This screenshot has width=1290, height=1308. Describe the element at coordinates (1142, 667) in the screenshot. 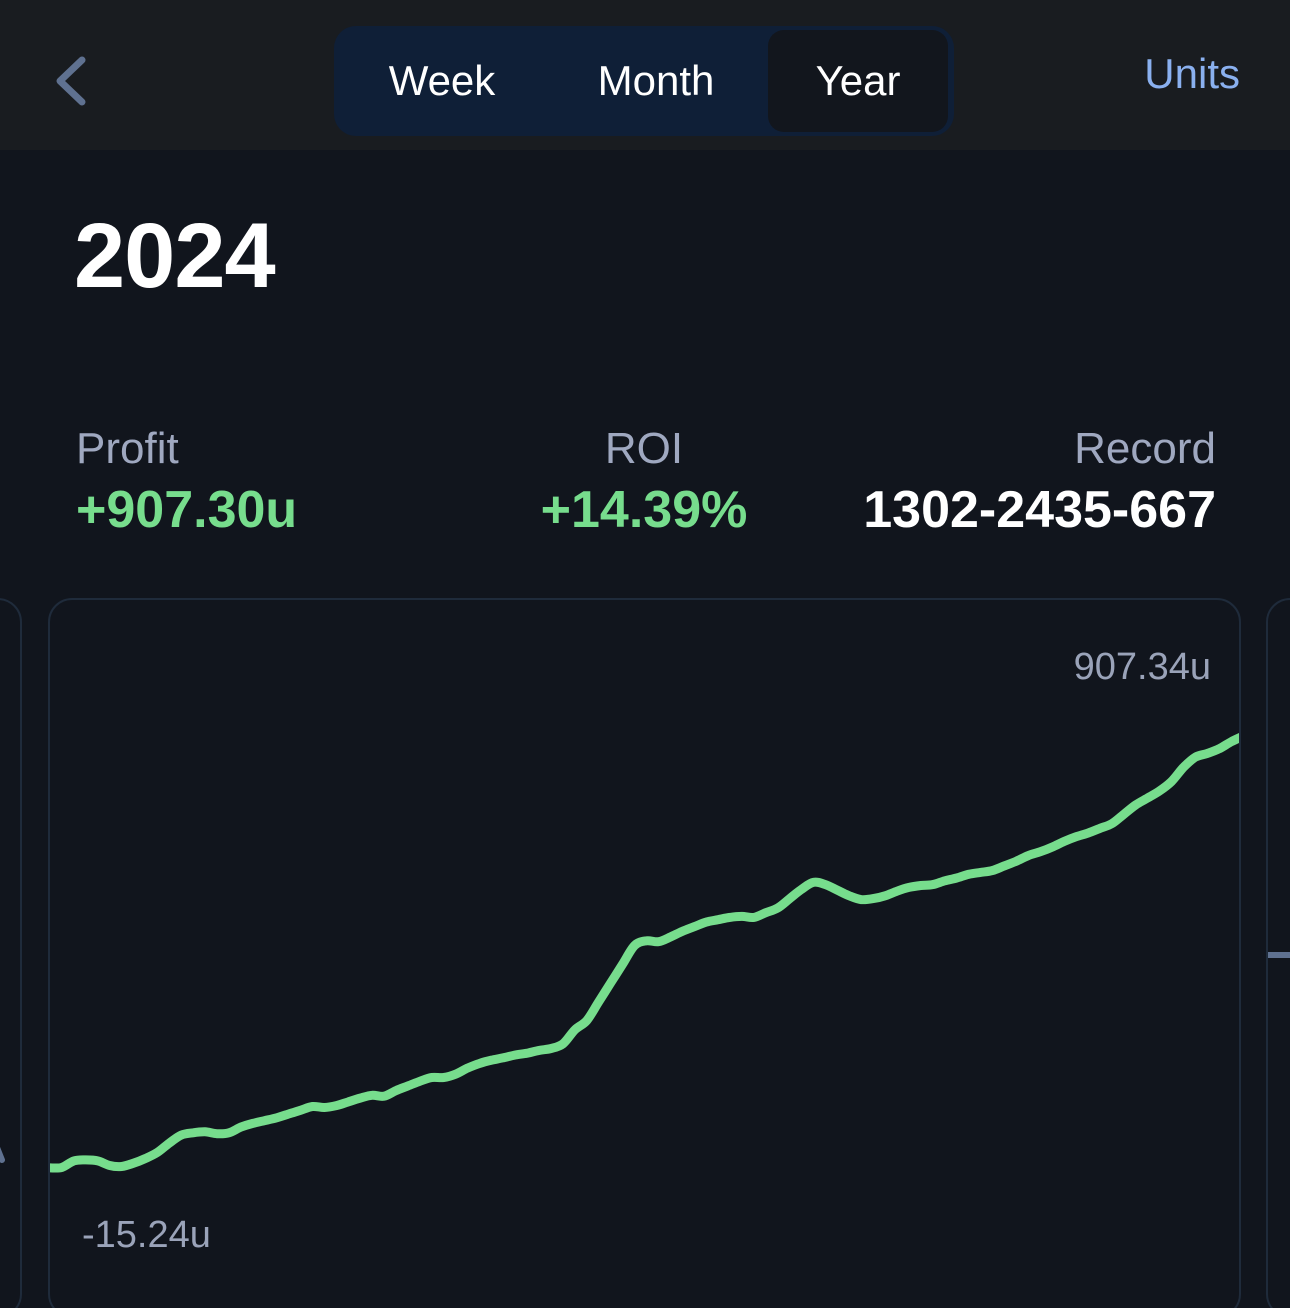

I see `chart-max-label: 907.34u` at that location.